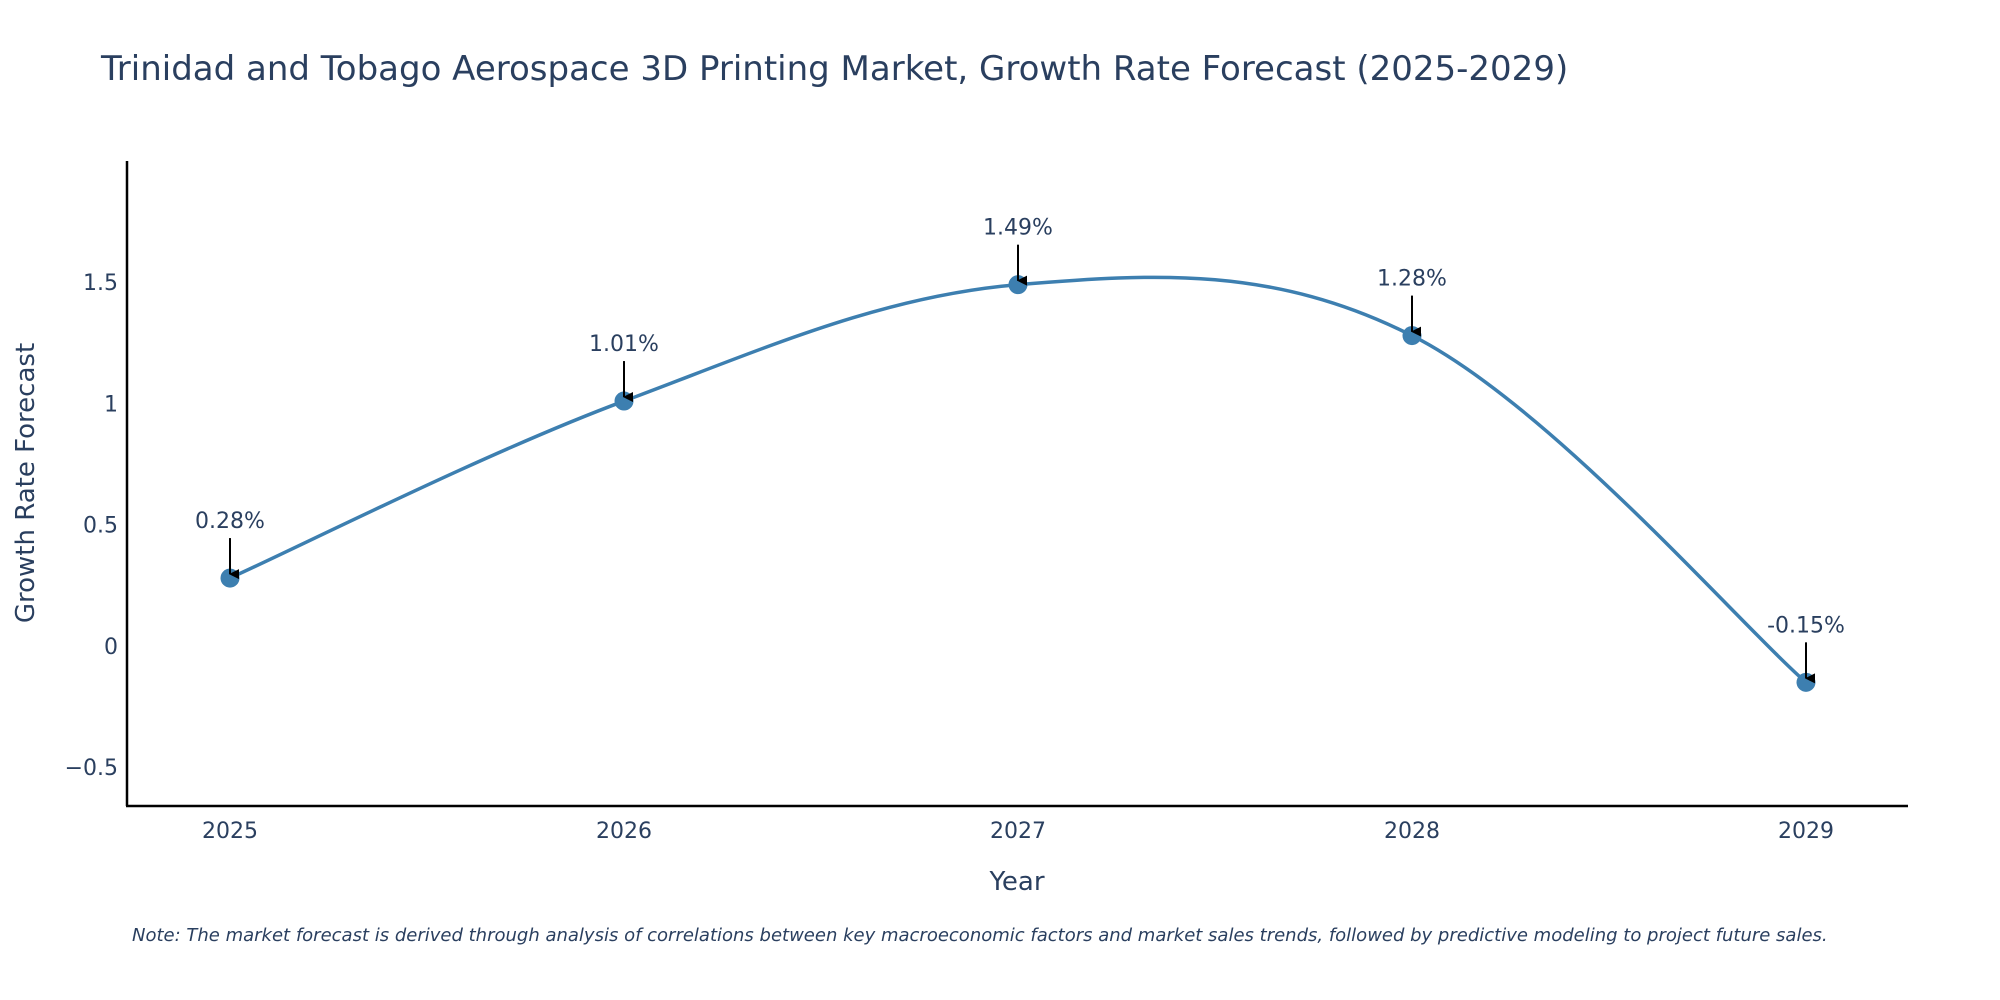  What do you see at coordinates (1806, 625) in the screenshot?
I see `data-label: -0.15%` at bounding box center [1806, 625].